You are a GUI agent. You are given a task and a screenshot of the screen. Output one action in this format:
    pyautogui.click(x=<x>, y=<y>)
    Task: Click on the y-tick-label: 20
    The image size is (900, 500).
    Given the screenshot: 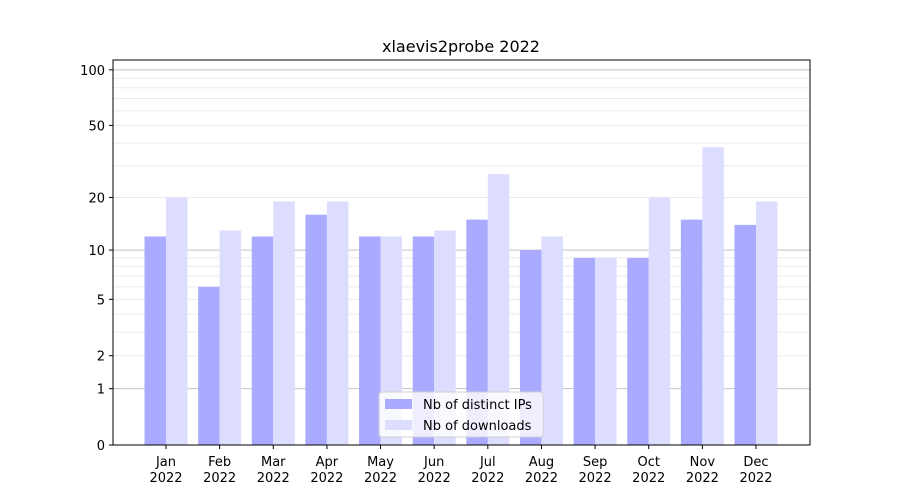 What is the action you would take?
    pyautogui.click(x=96, y=199)
    